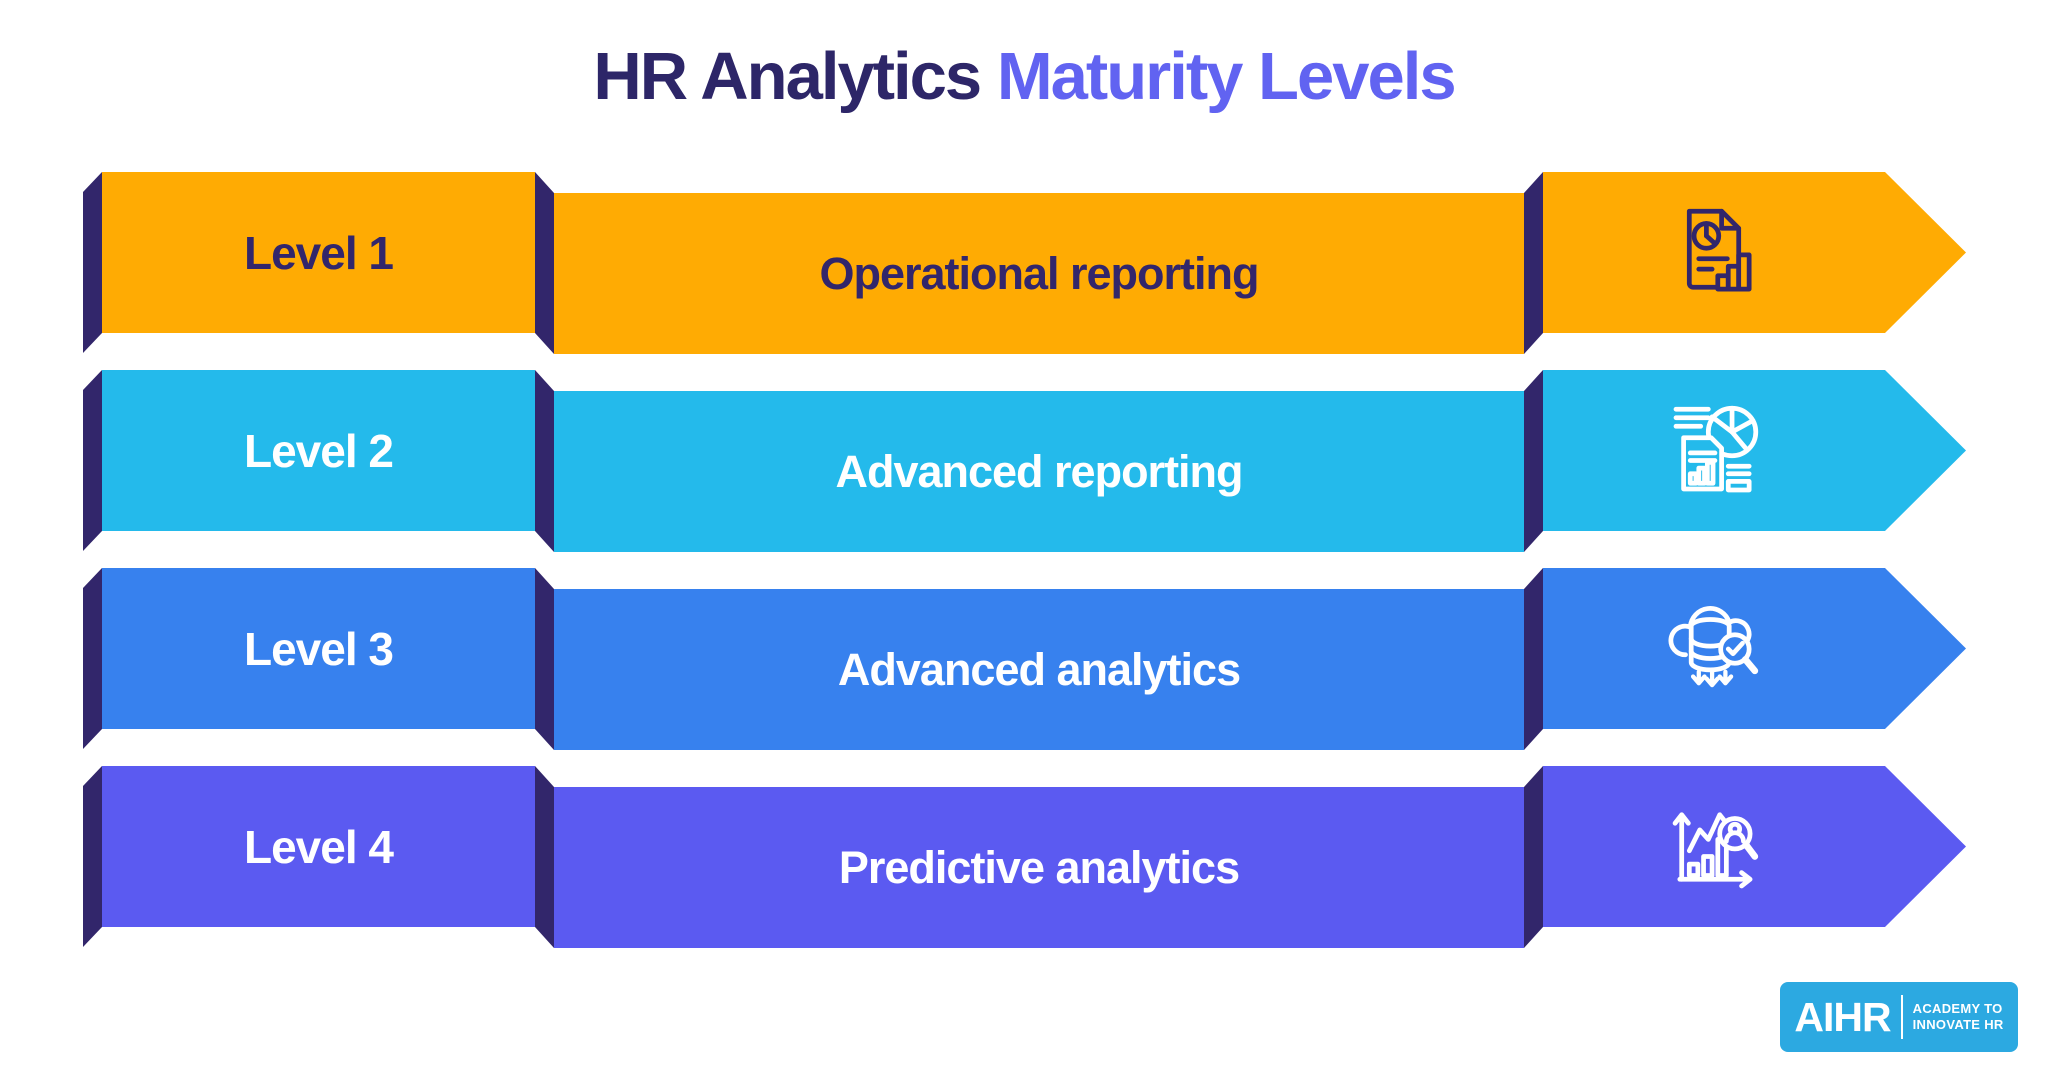  I want to click on level-2-label-block: Level 2, so click(318, 450).